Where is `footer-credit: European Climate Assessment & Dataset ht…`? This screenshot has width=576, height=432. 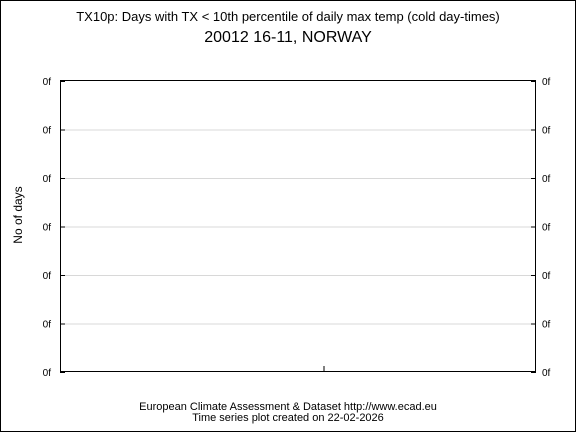 footer-credit: European Climate Assessment & Dataset ht… is located at coordinates (288, 407).